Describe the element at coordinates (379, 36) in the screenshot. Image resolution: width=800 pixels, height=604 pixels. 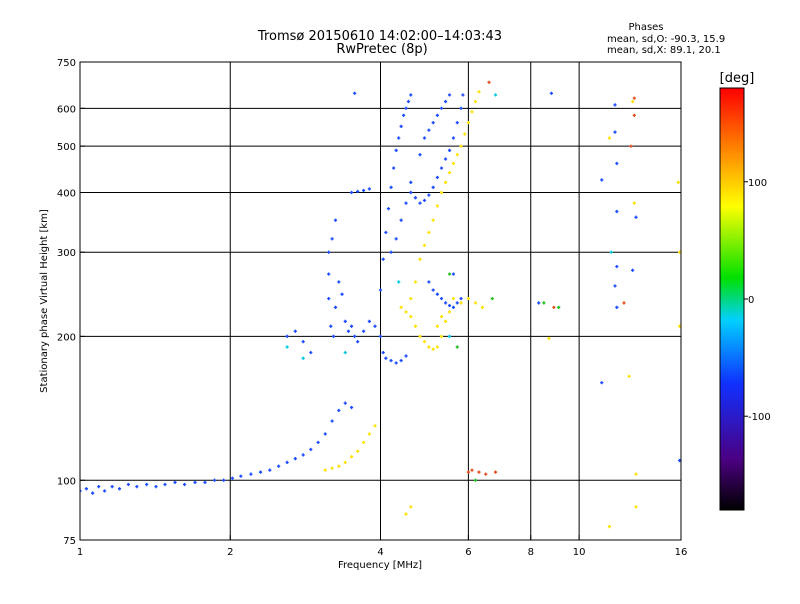
I see `chart-title: Tromsø 20150610 14:02:00–14:03:43` at that location.